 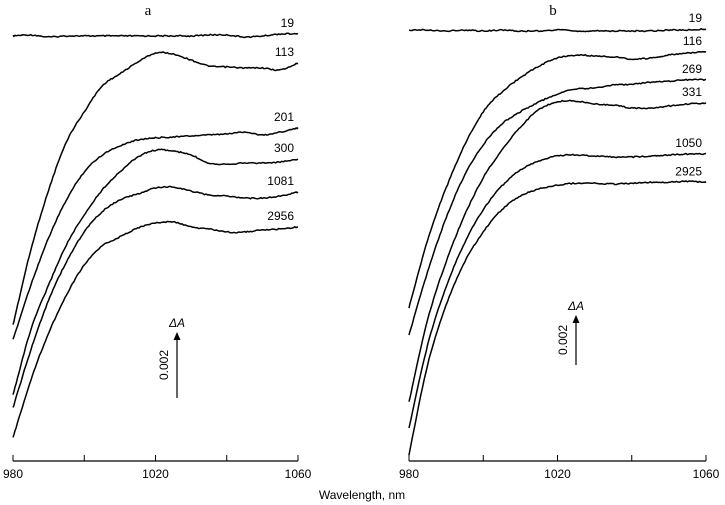 What do you see at coordinates (362, 495) in the screenshot?
I see `x-axis-label: Wavelength, nm` at bounding box center [362, 495].